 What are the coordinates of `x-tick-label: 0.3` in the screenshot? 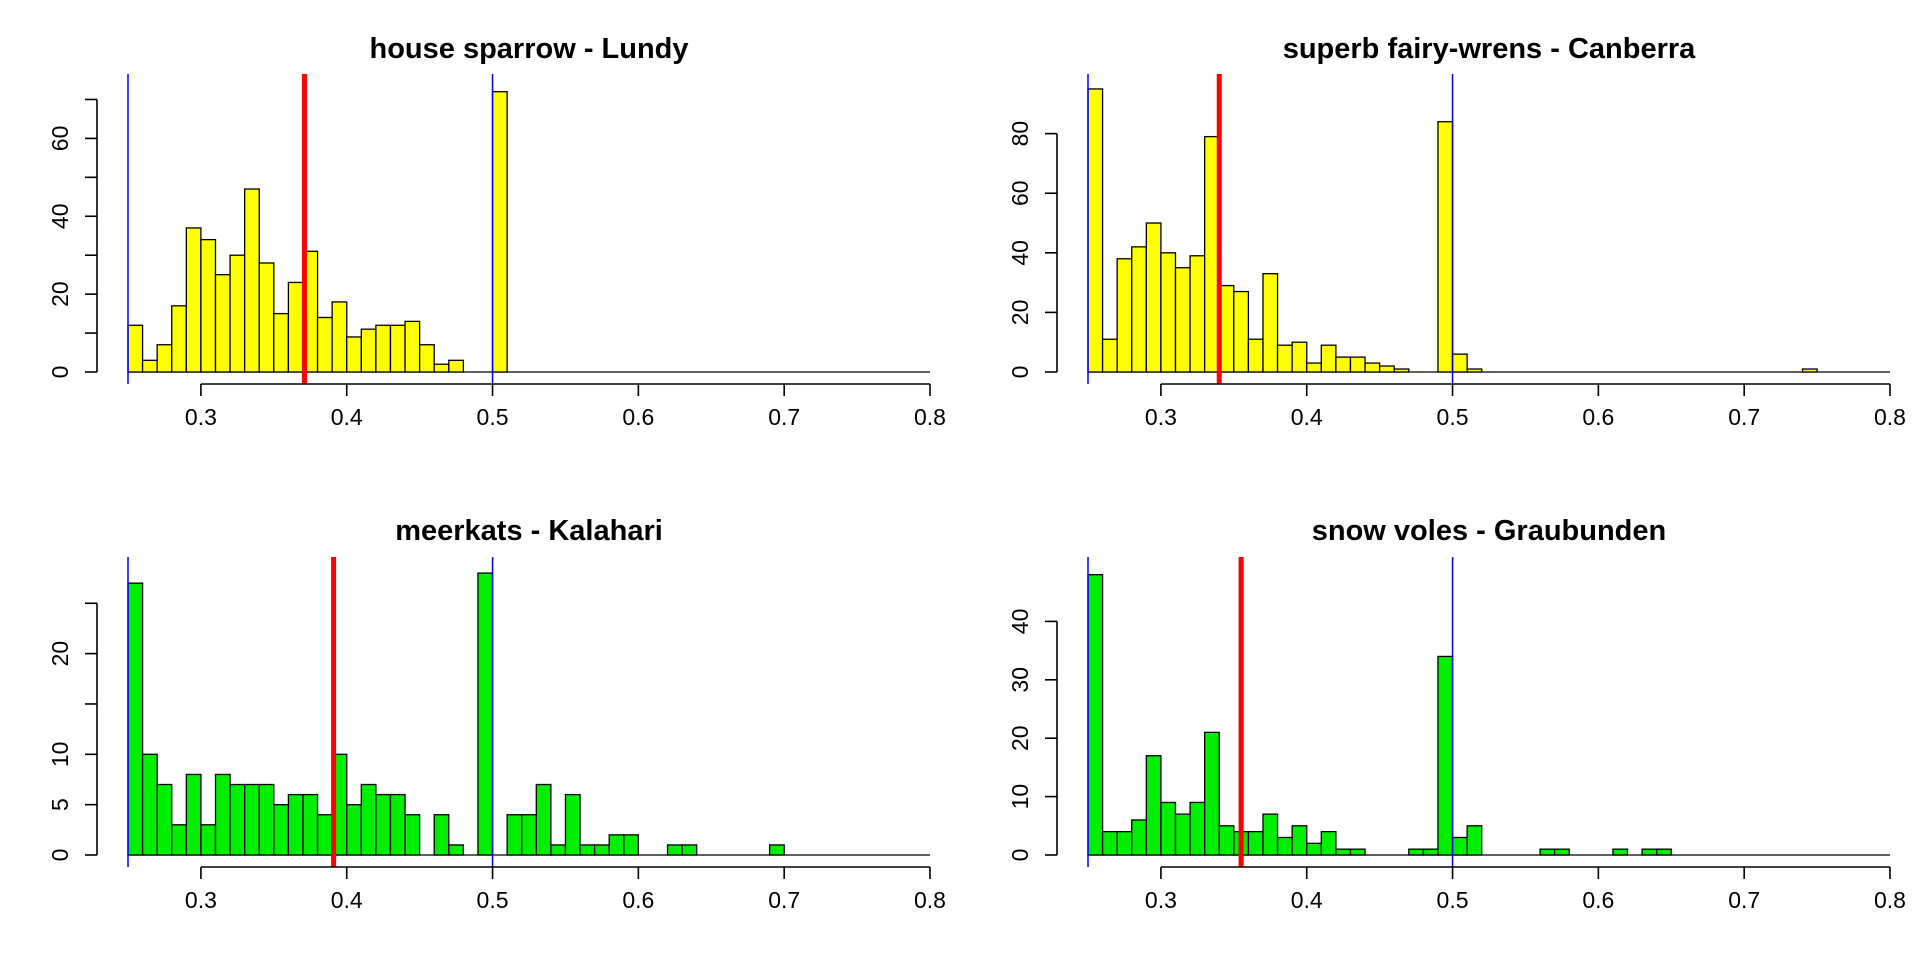 It's located at (201, 900).